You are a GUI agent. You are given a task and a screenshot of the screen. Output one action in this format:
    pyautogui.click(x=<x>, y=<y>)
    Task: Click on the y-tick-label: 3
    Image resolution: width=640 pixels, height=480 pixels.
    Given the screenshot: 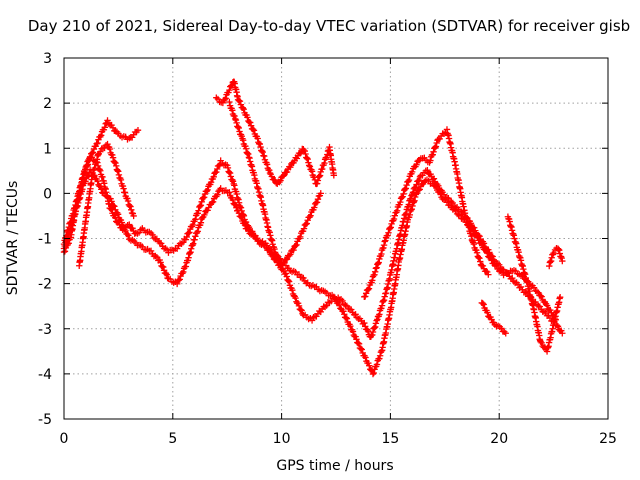 What is the action you would take?
    pyautogui.click(x=47, y=59)
    